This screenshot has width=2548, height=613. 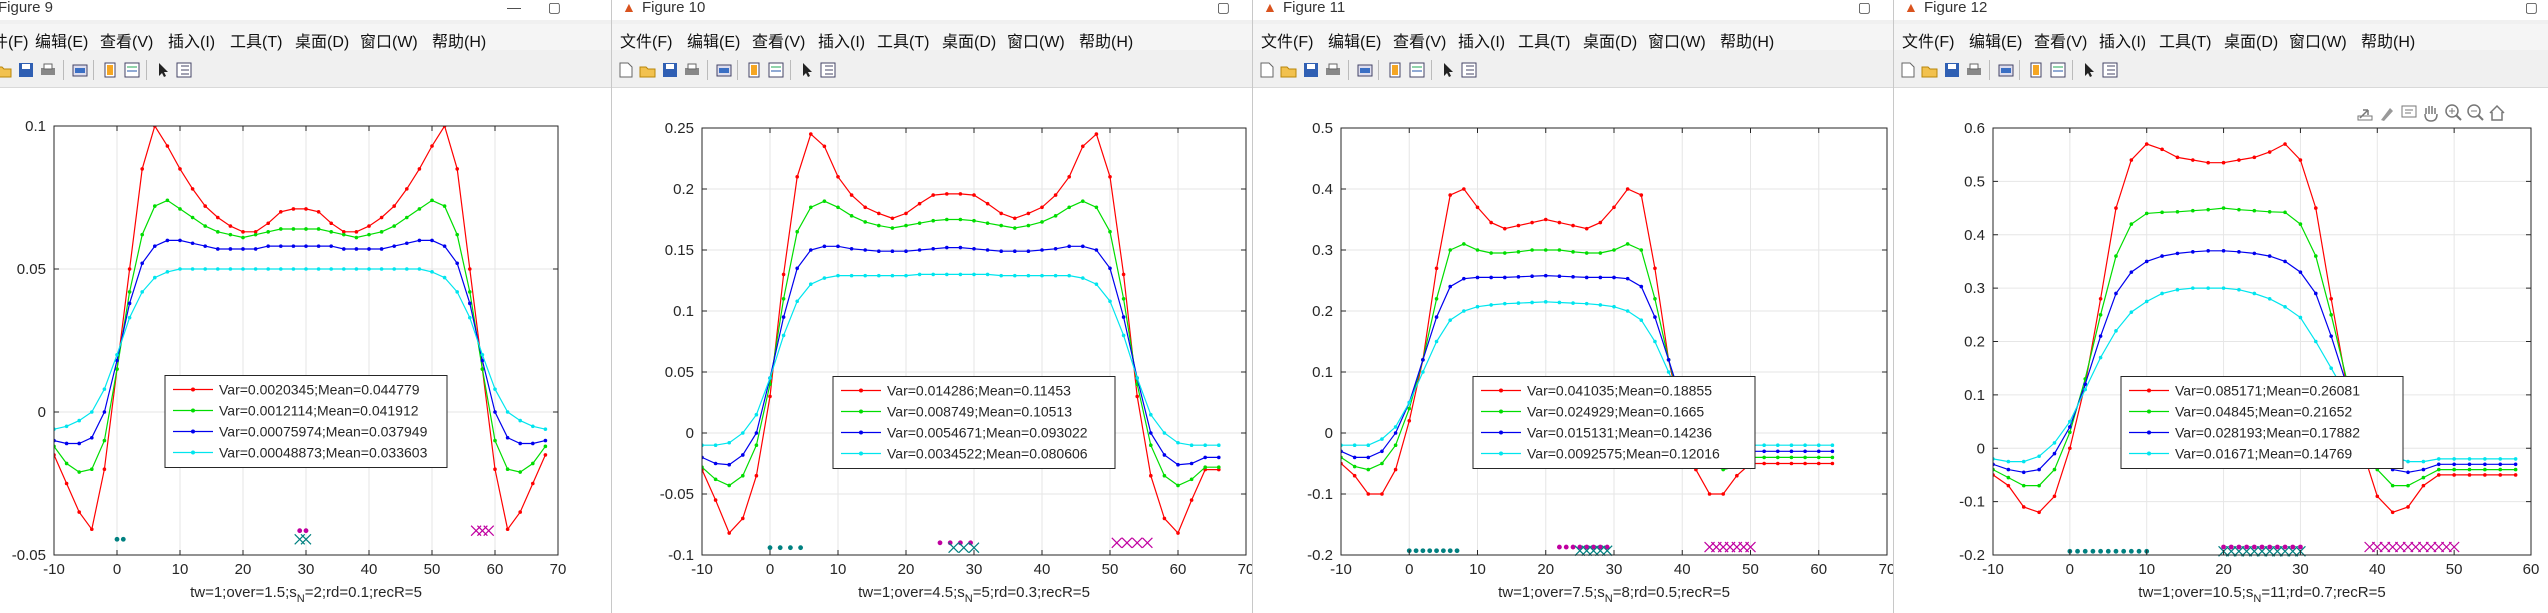 I want to click on home-icon, so click(x=2497, y=112).